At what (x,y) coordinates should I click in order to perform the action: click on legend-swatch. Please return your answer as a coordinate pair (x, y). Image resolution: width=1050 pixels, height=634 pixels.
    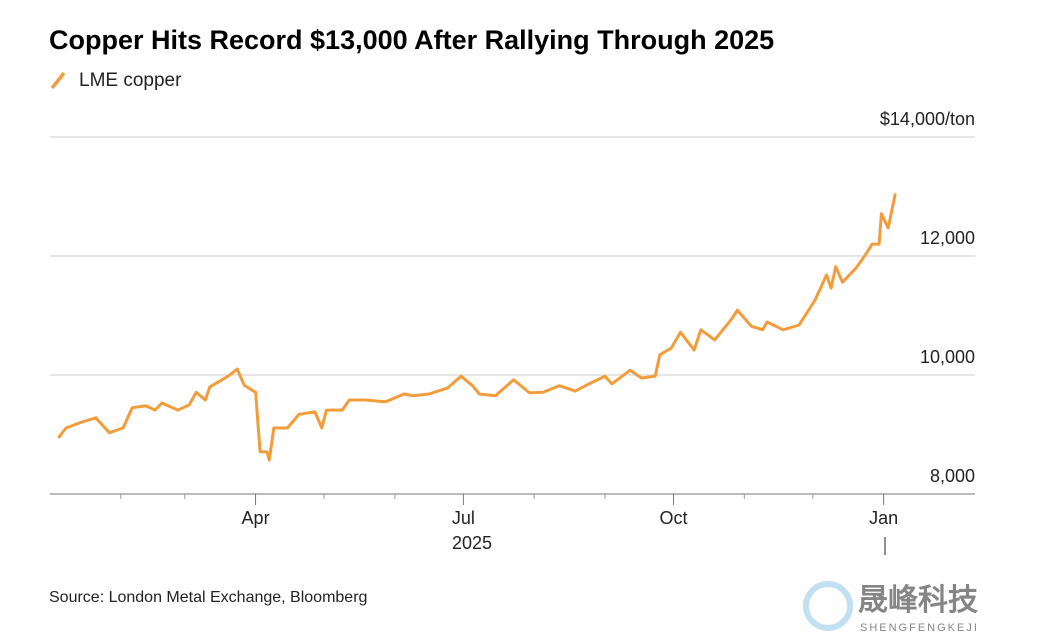
    Looking at the image, I should click on (58, 80).